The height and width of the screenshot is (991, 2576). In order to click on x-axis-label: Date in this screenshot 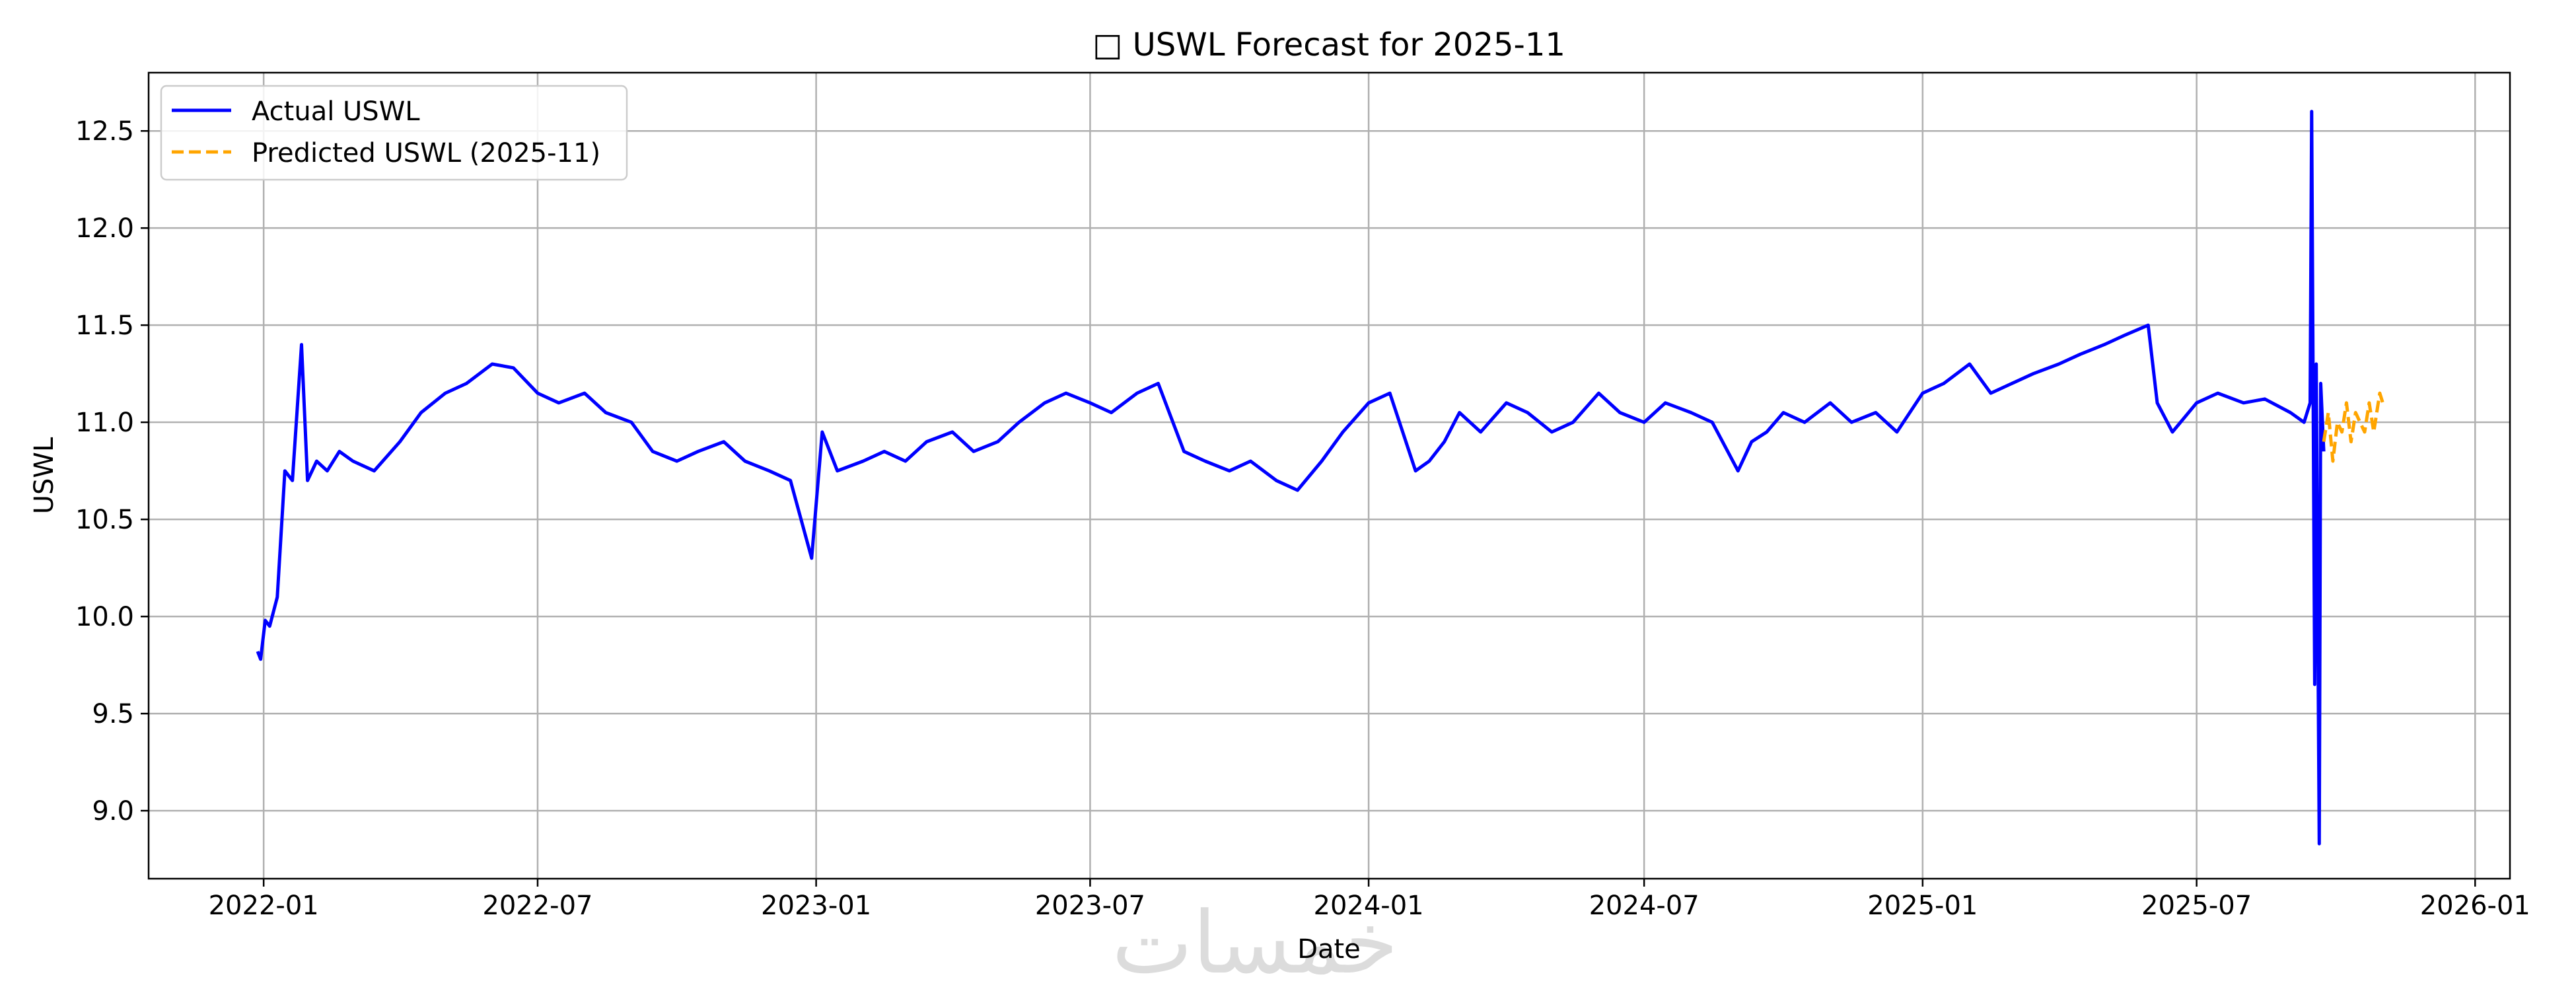, I will do `click(1329, 949)`.